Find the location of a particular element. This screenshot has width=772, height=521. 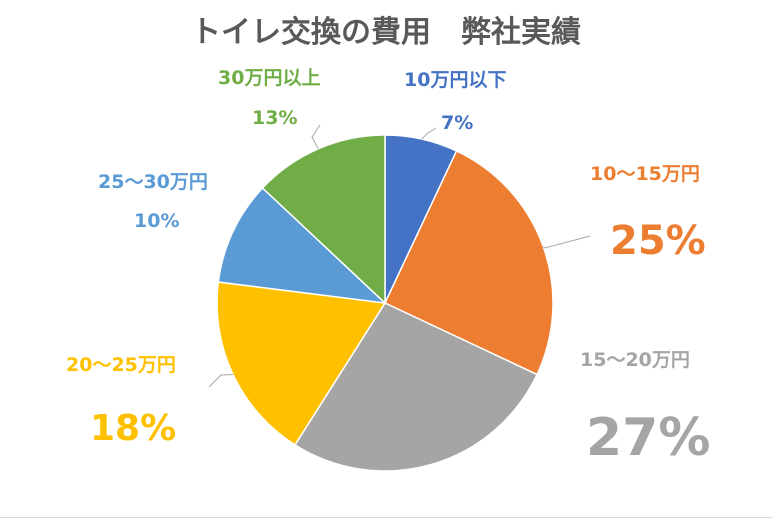

pie-slice-10-15man is located at coordinates (469, 262).